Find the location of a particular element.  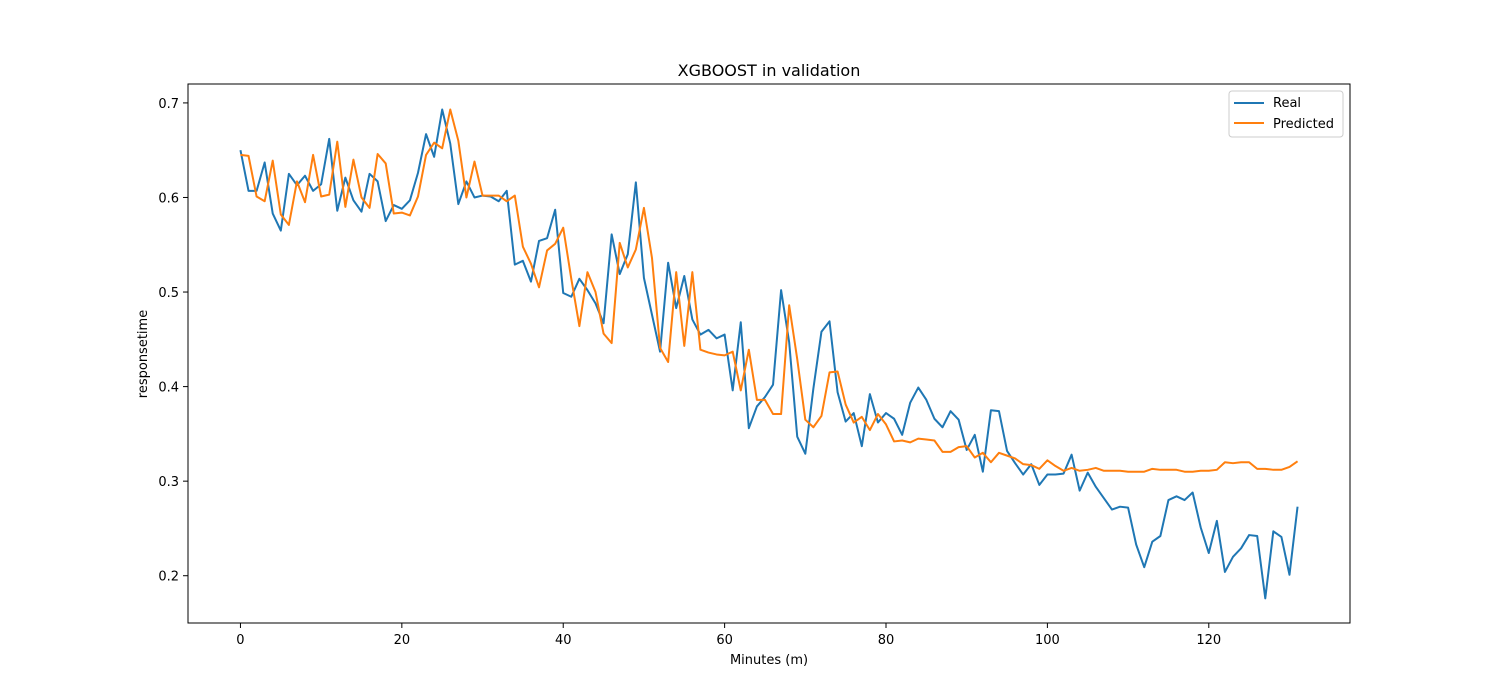

y-tick-label: 0.3 is located at coordinates (168, 482).